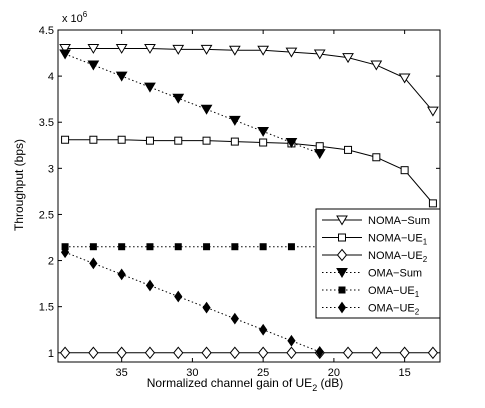 Image resolution: width=485 pixels, height=408 pixels. What do you see at coordinates (330, 383) in the screenshot?
I see `x-axis-label-suffix: (dB)` at bounding box center [330, 383].